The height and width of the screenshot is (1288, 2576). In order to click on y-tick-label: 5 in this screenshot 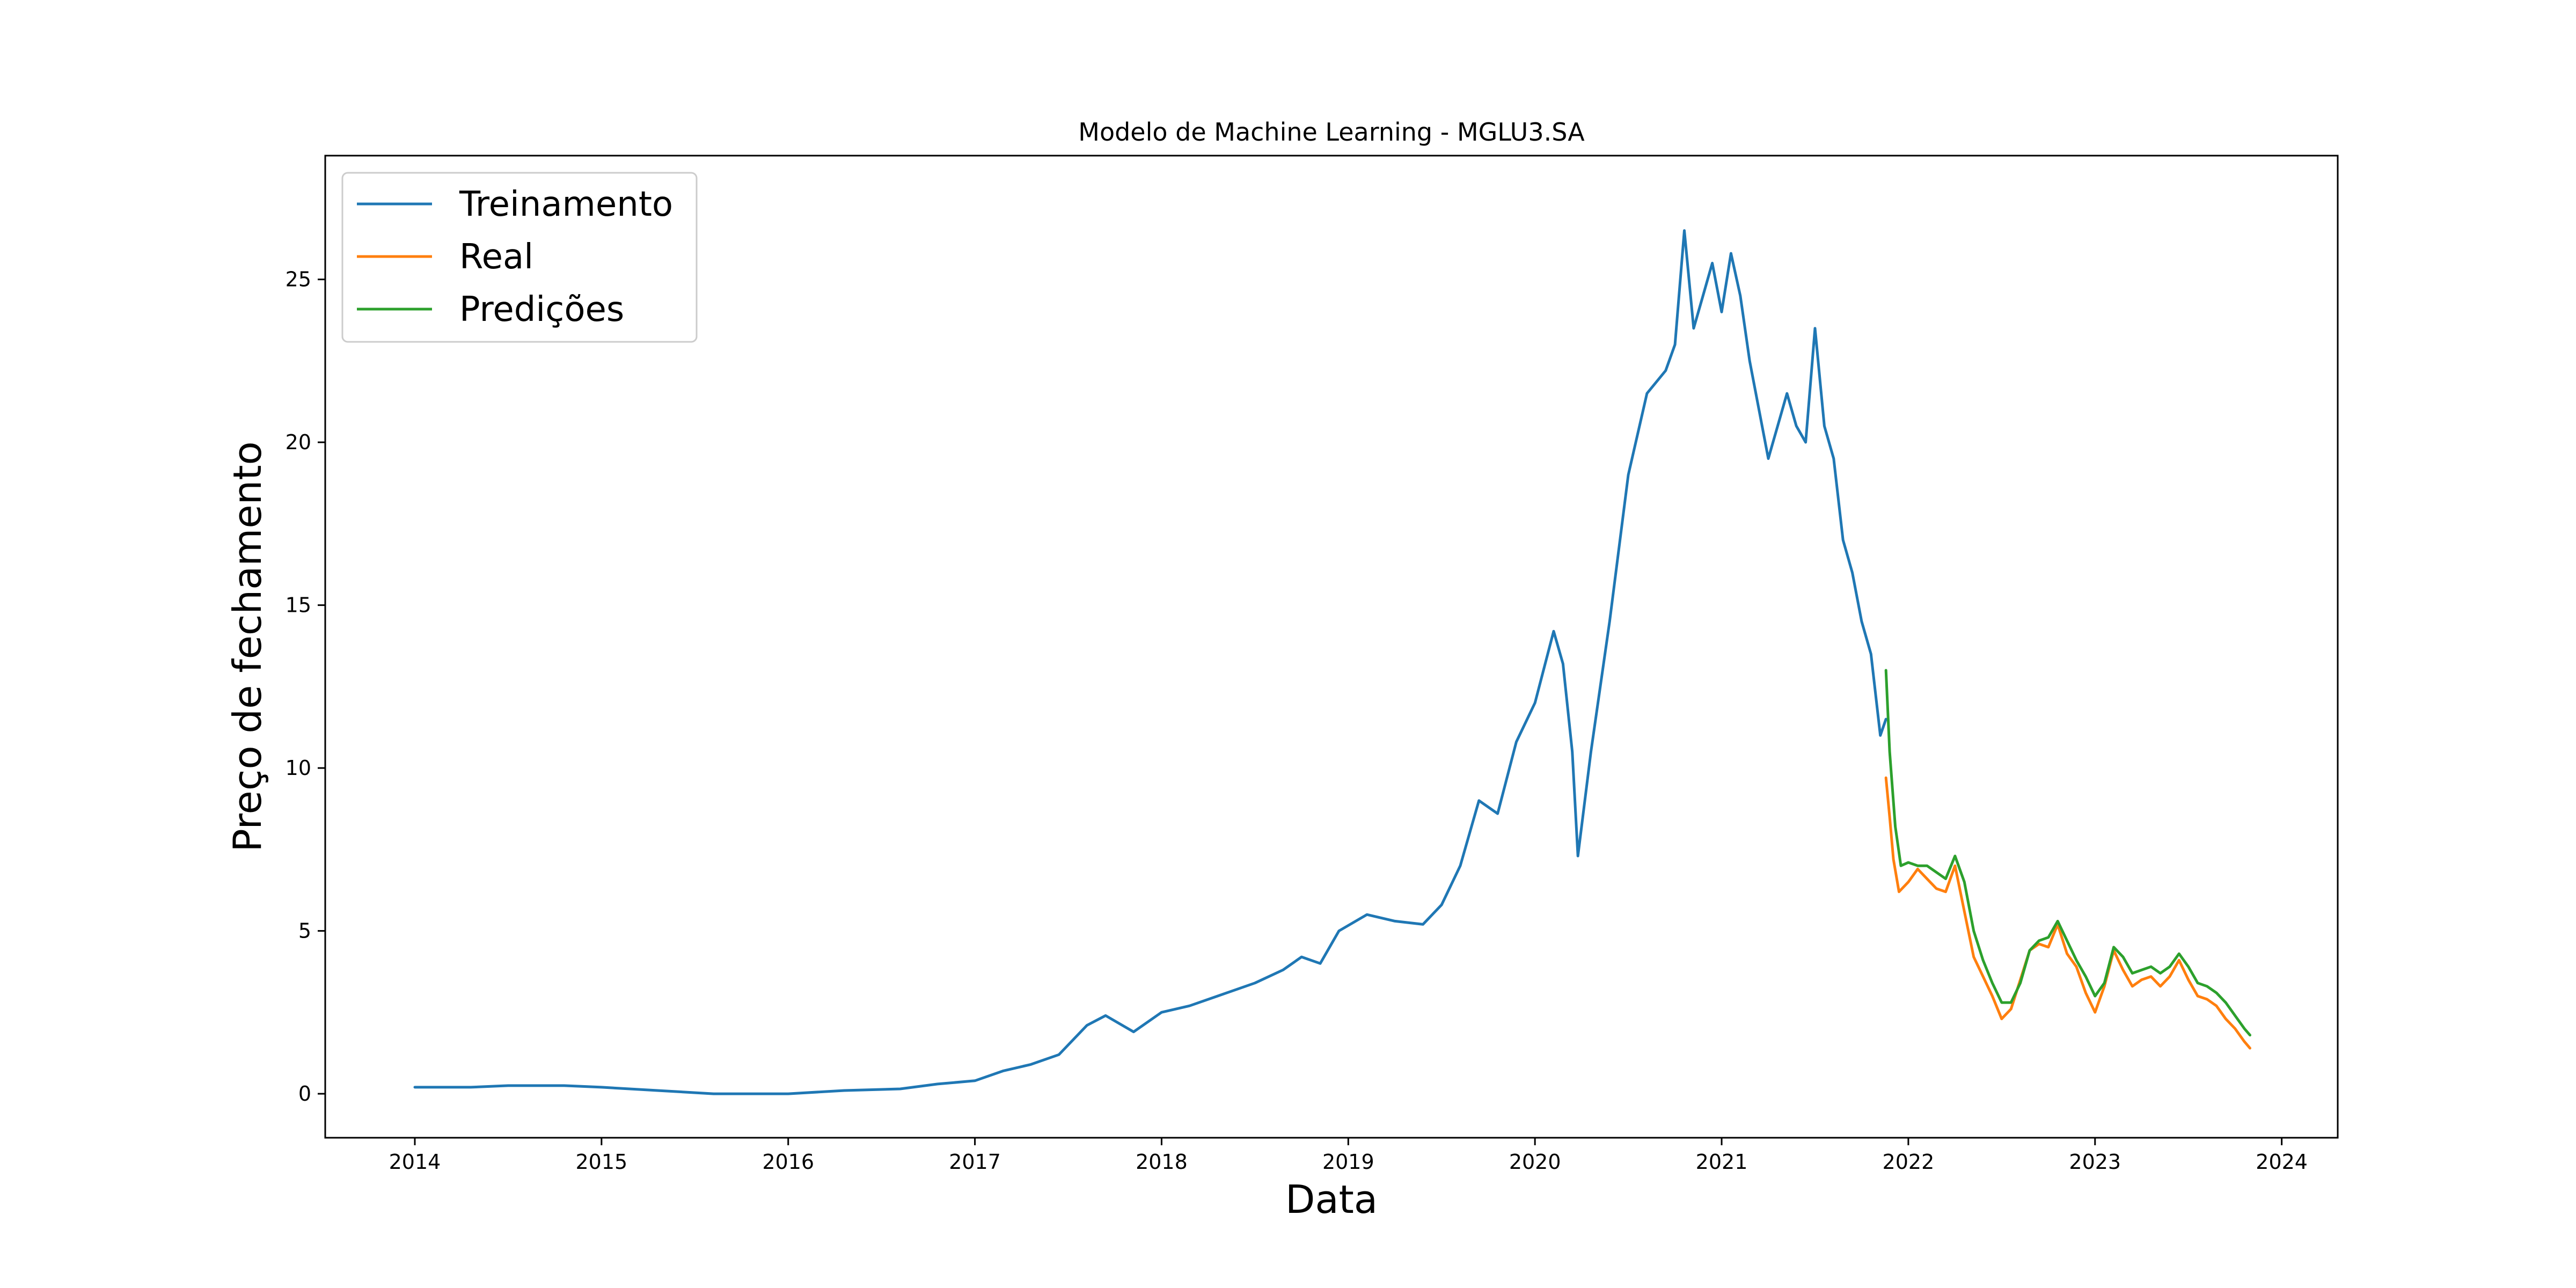, I will do `click(304, 931)`.